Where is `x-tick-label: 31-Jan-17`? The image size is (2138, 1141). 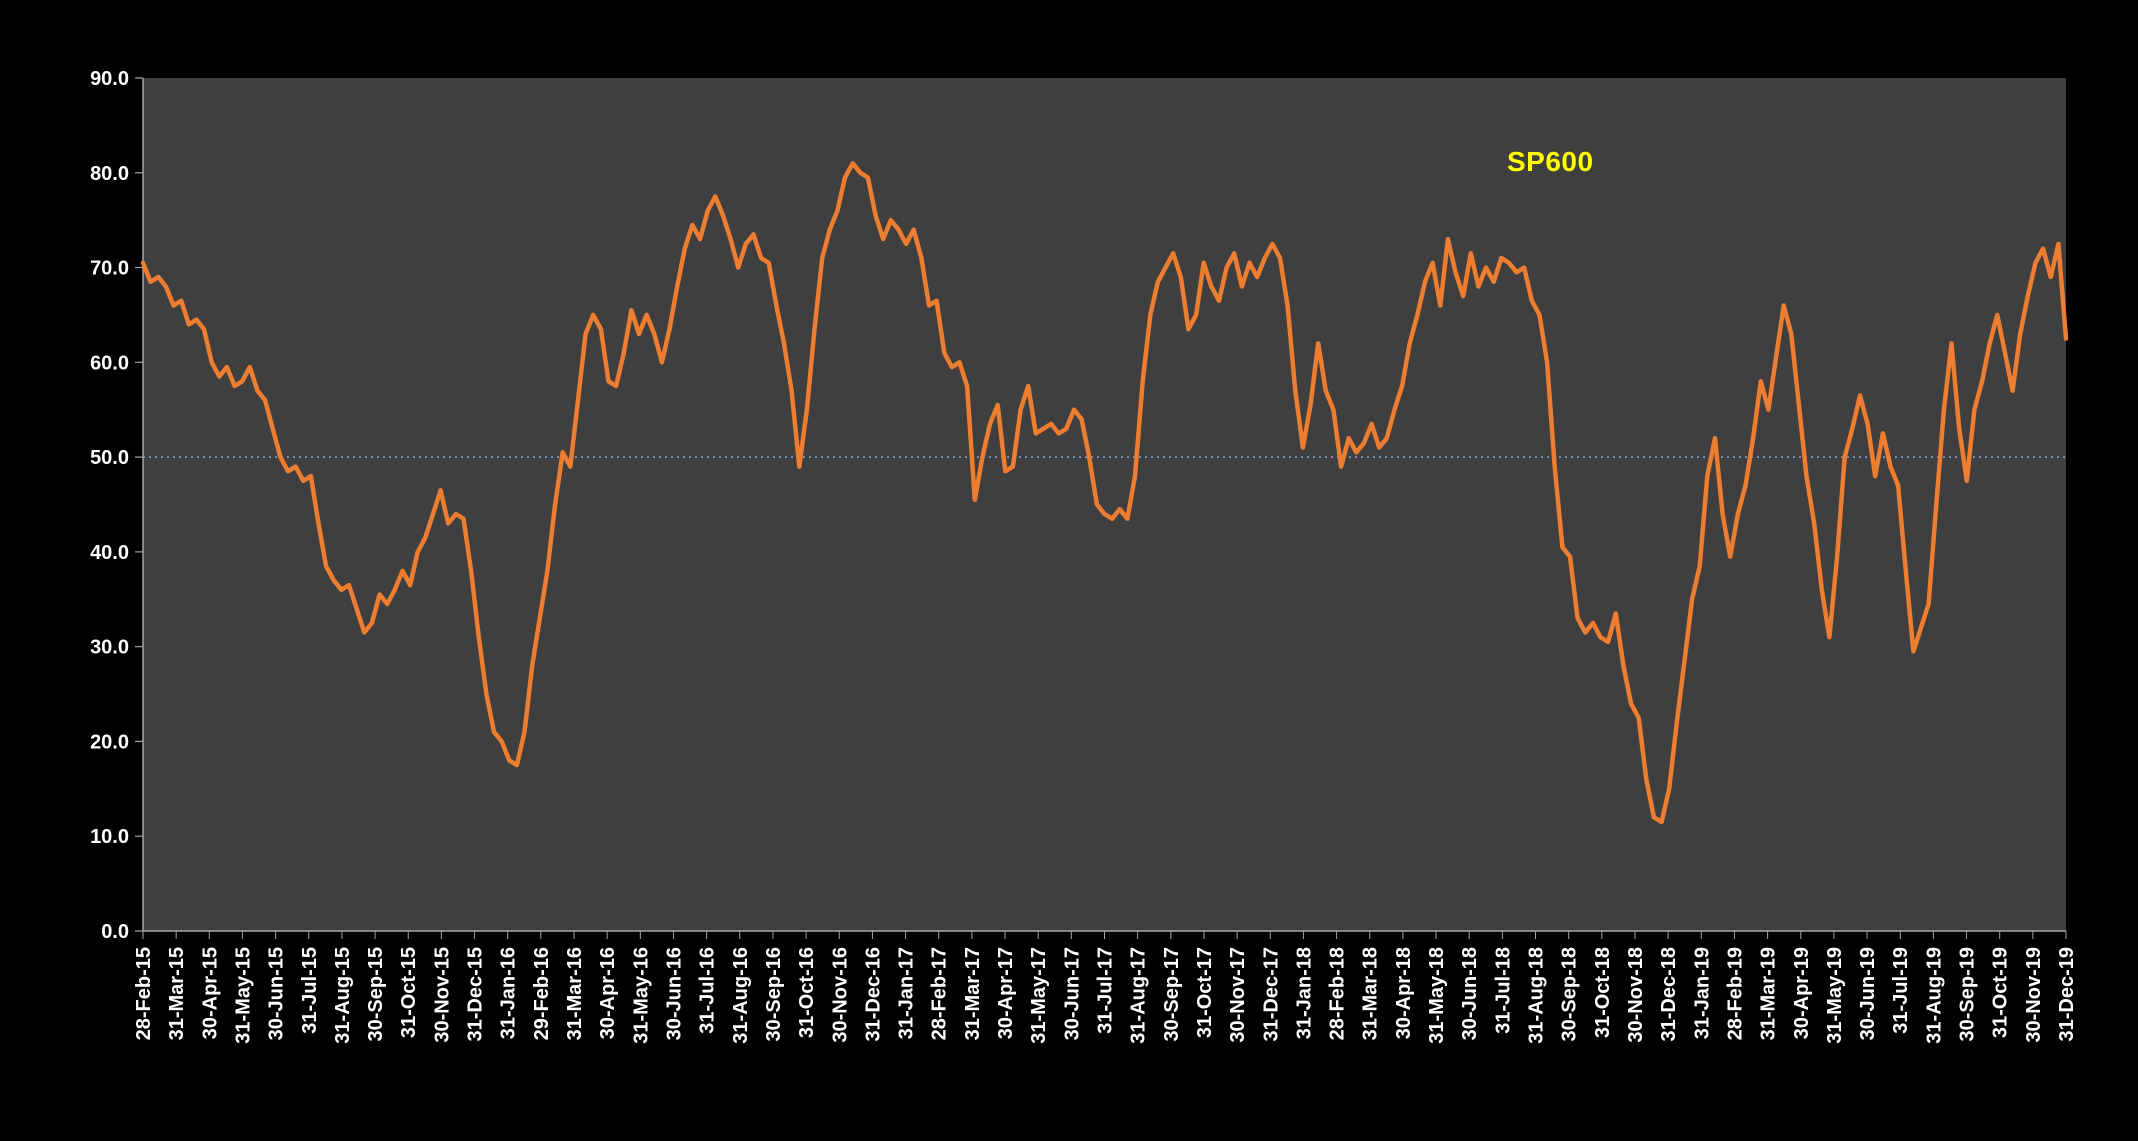 x-tick-label: 31-Jan-17 is located at coordinates (907, 993).